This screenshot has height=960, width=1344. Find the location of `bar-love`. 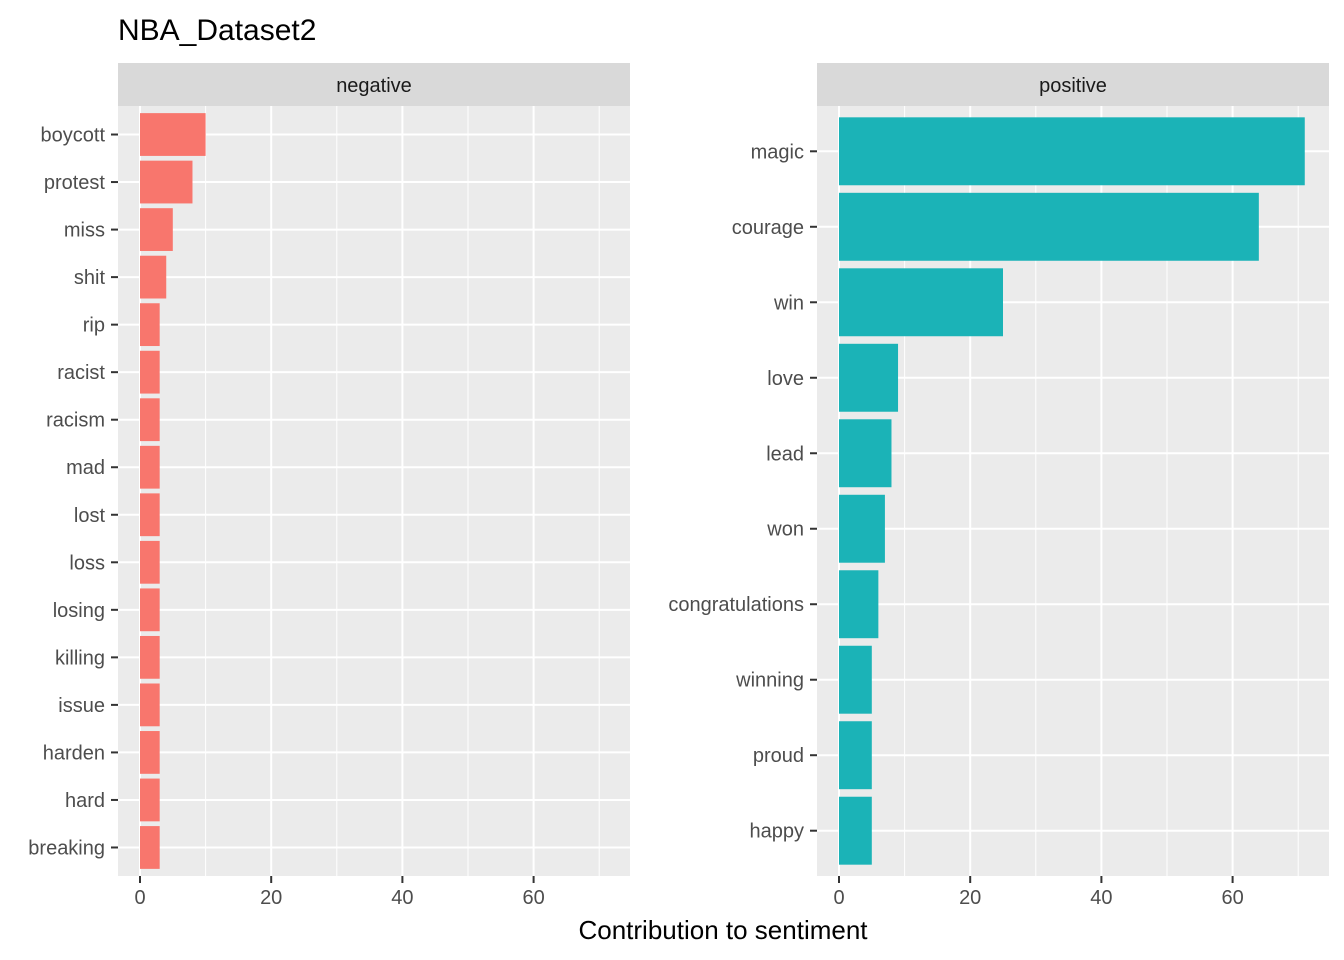

bar-love is located at coordinates (869, 377).